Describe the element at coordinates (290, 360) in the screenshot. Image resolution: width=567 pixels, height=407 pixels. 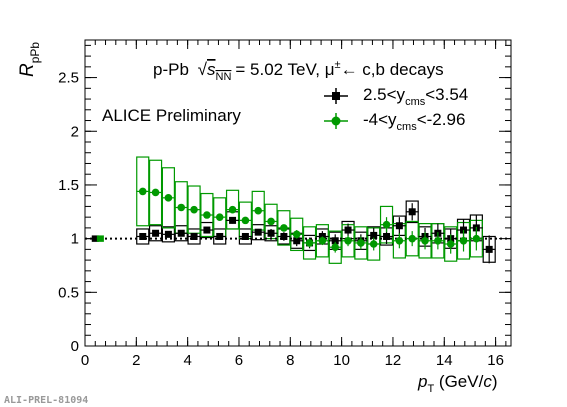
I see `x-tick-label: 8` at that location.